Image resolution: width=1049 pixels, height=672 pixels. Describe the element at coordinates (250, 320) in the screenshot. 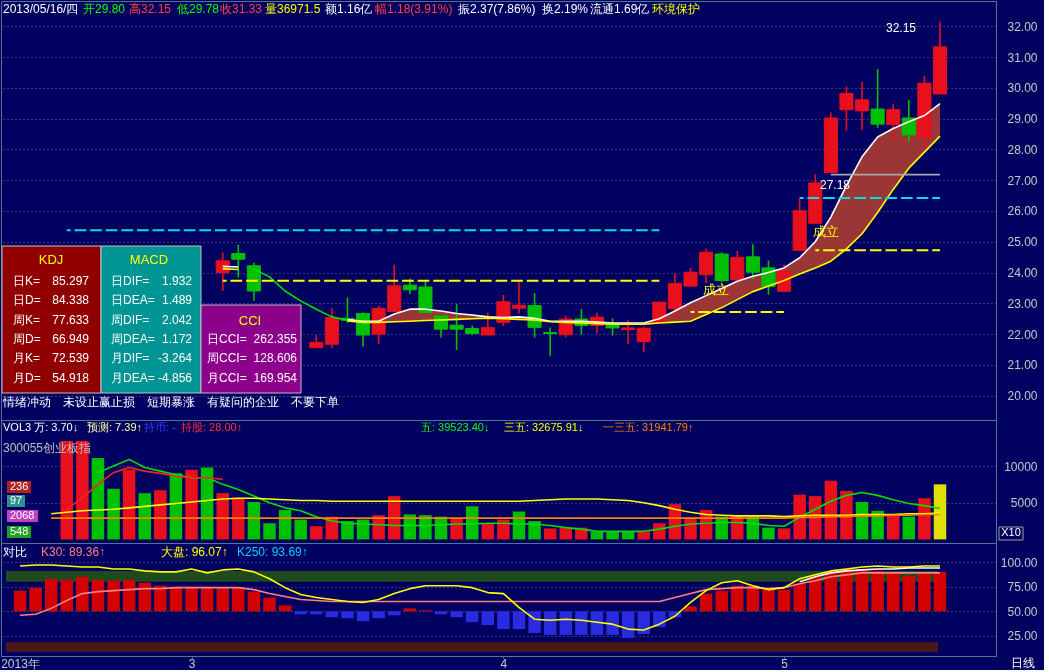

I see `annotation: CCI` at that location.